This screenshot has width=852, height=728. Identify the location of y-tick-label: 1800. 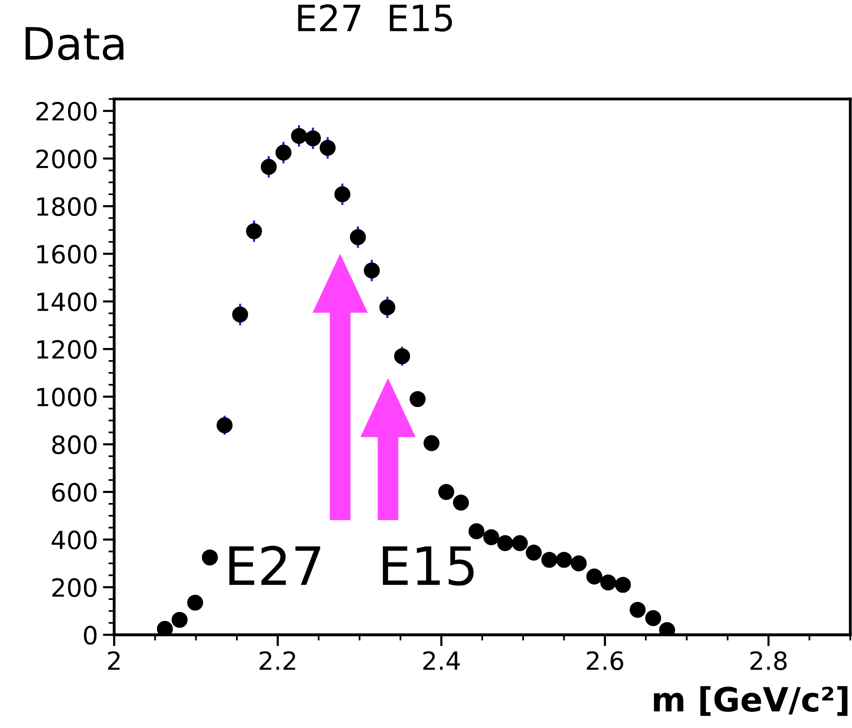
(67, 206).